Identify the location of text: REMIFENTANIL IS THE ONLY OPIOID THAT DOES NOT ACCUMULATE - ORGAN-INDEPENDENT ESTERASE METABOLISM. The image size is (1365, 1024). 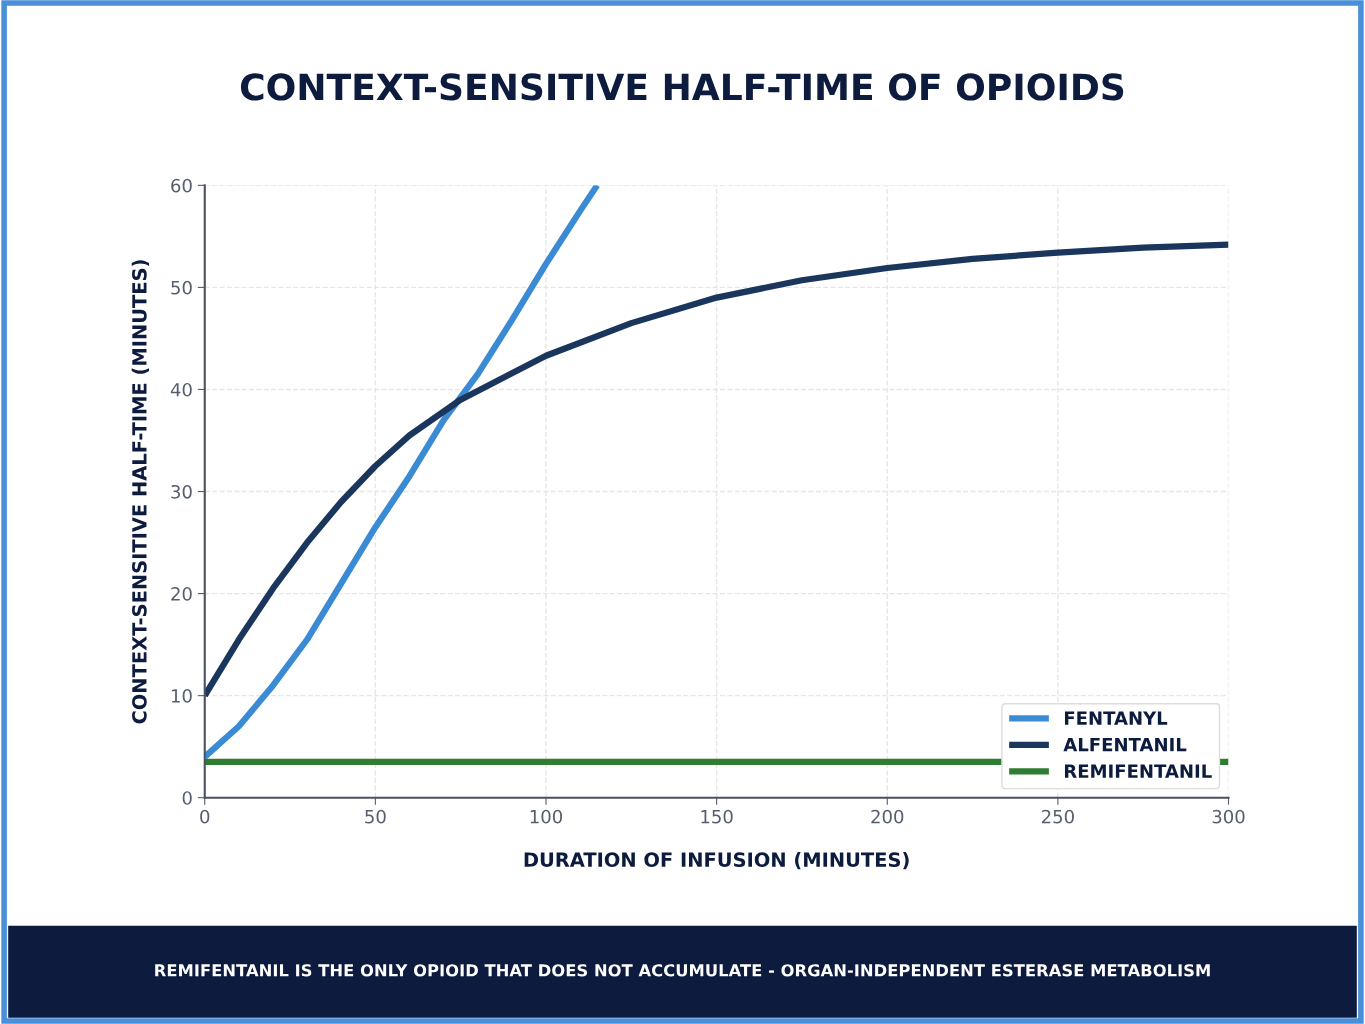
(682, 970).